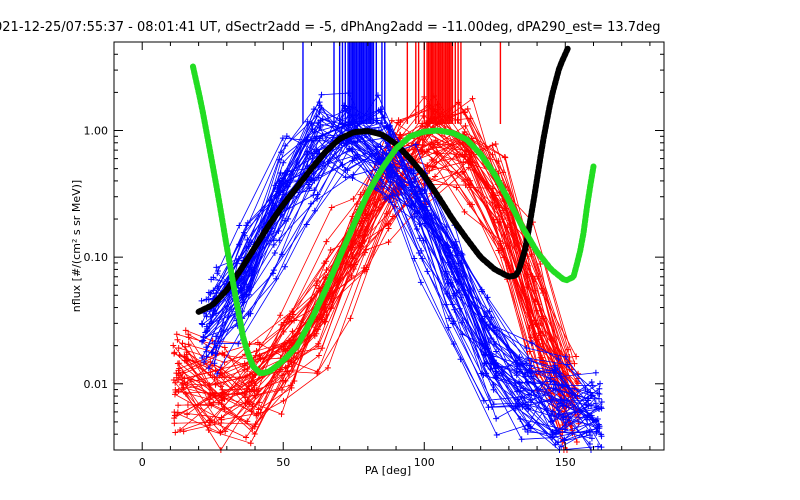  Describe the element at coordinates (402, 83) in the screenshot. I see `vertical-markers` at that location.